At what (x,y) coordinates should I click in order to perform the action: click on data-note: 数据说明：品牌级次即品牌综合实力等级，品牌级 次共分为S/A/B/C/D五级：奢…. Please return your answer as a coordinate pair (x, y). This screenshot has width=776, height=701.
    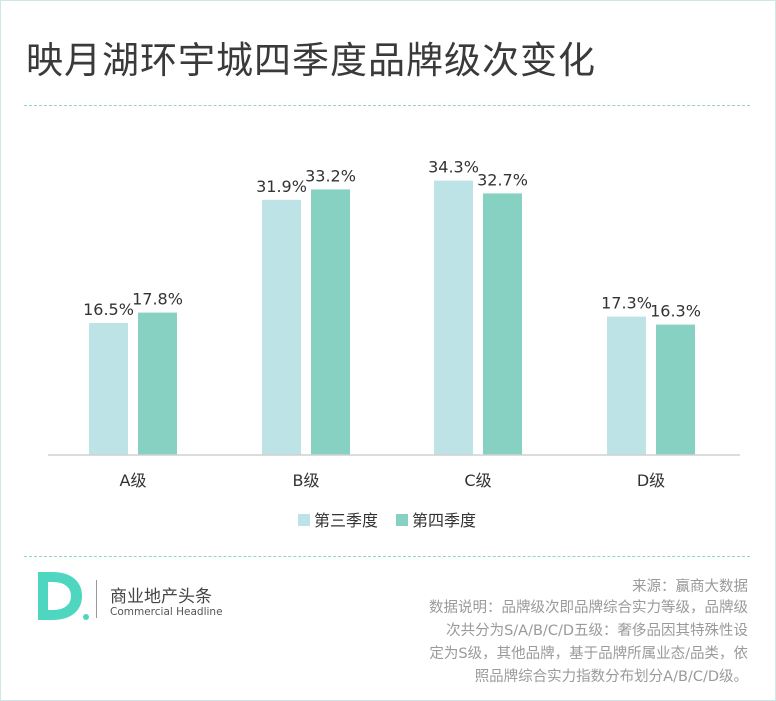
    Looking at the image, I should click on (568, 643).